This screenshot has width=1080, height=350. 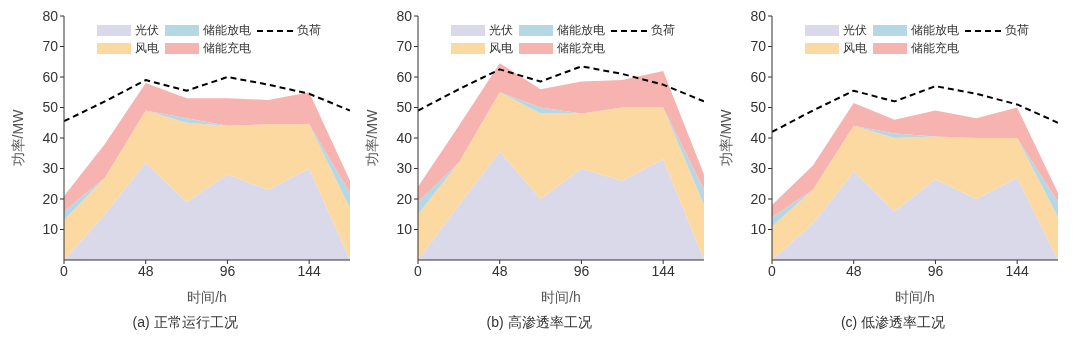 What do you see at coordinates (893, 323) in the screenshot?
I see `text: (c) 低渗透率工况` at bounding box center [893, 323].